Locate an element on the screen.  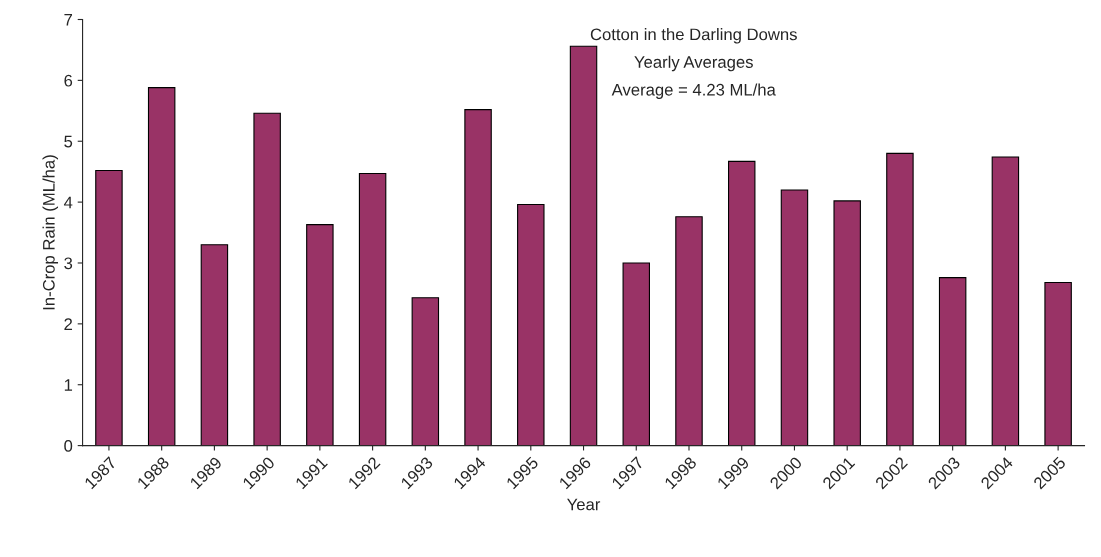
y-tick-label: 3 is located at coordinates (68, 263).